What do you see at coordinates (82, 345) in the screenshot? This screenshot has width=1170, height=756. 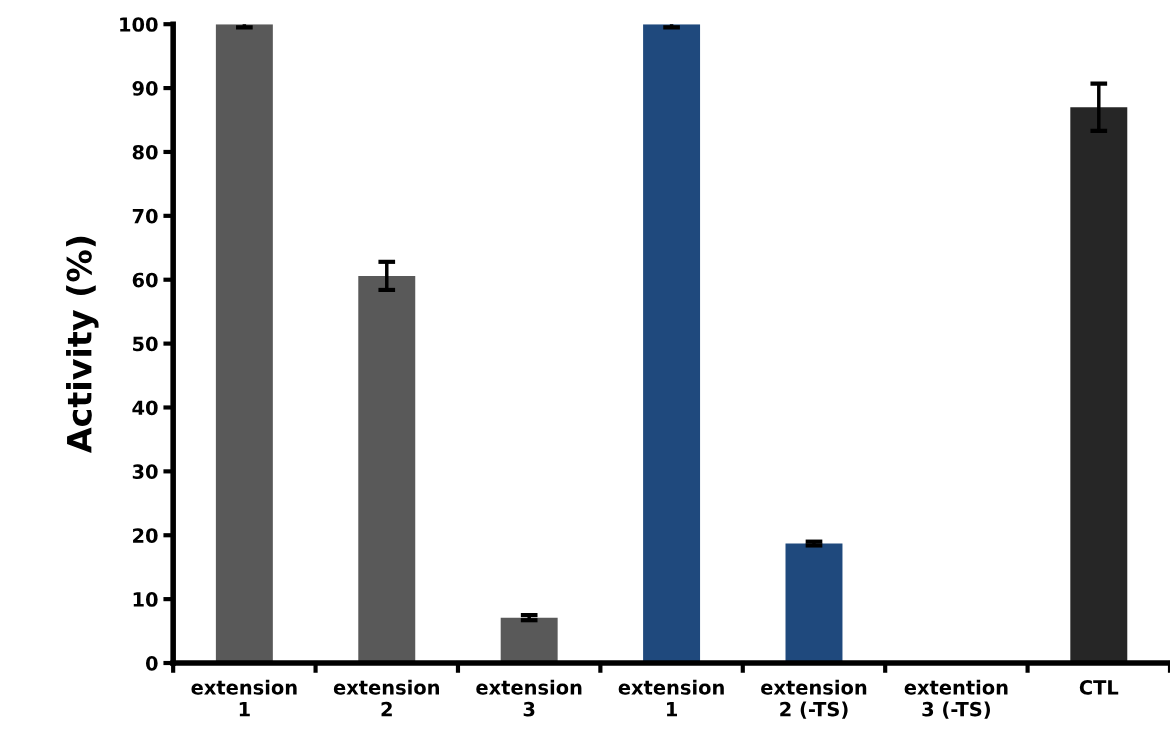 I see `y-axis-title: Activity (%)` at bounding box center [82, 345].